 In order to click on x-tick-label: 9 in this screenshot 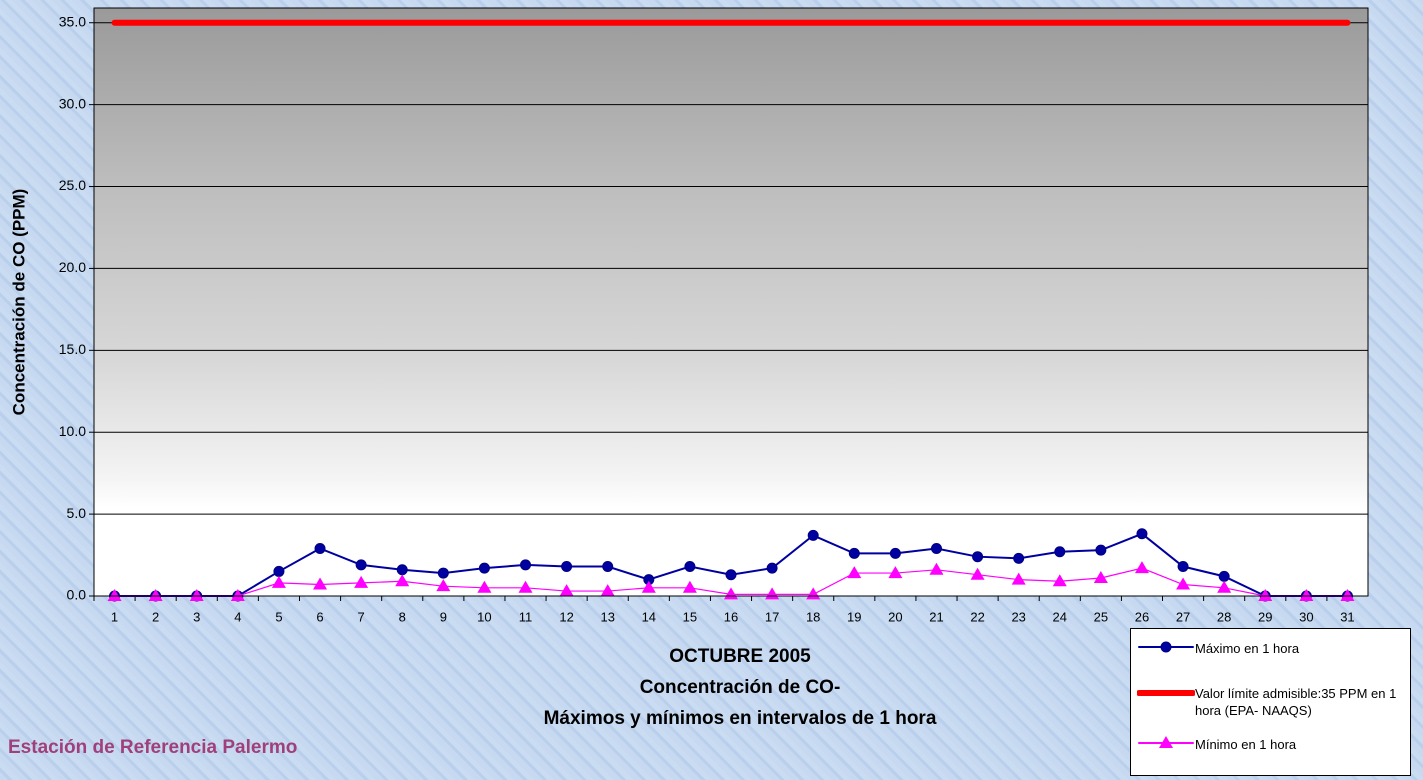, I will do `click(443, 616)`.